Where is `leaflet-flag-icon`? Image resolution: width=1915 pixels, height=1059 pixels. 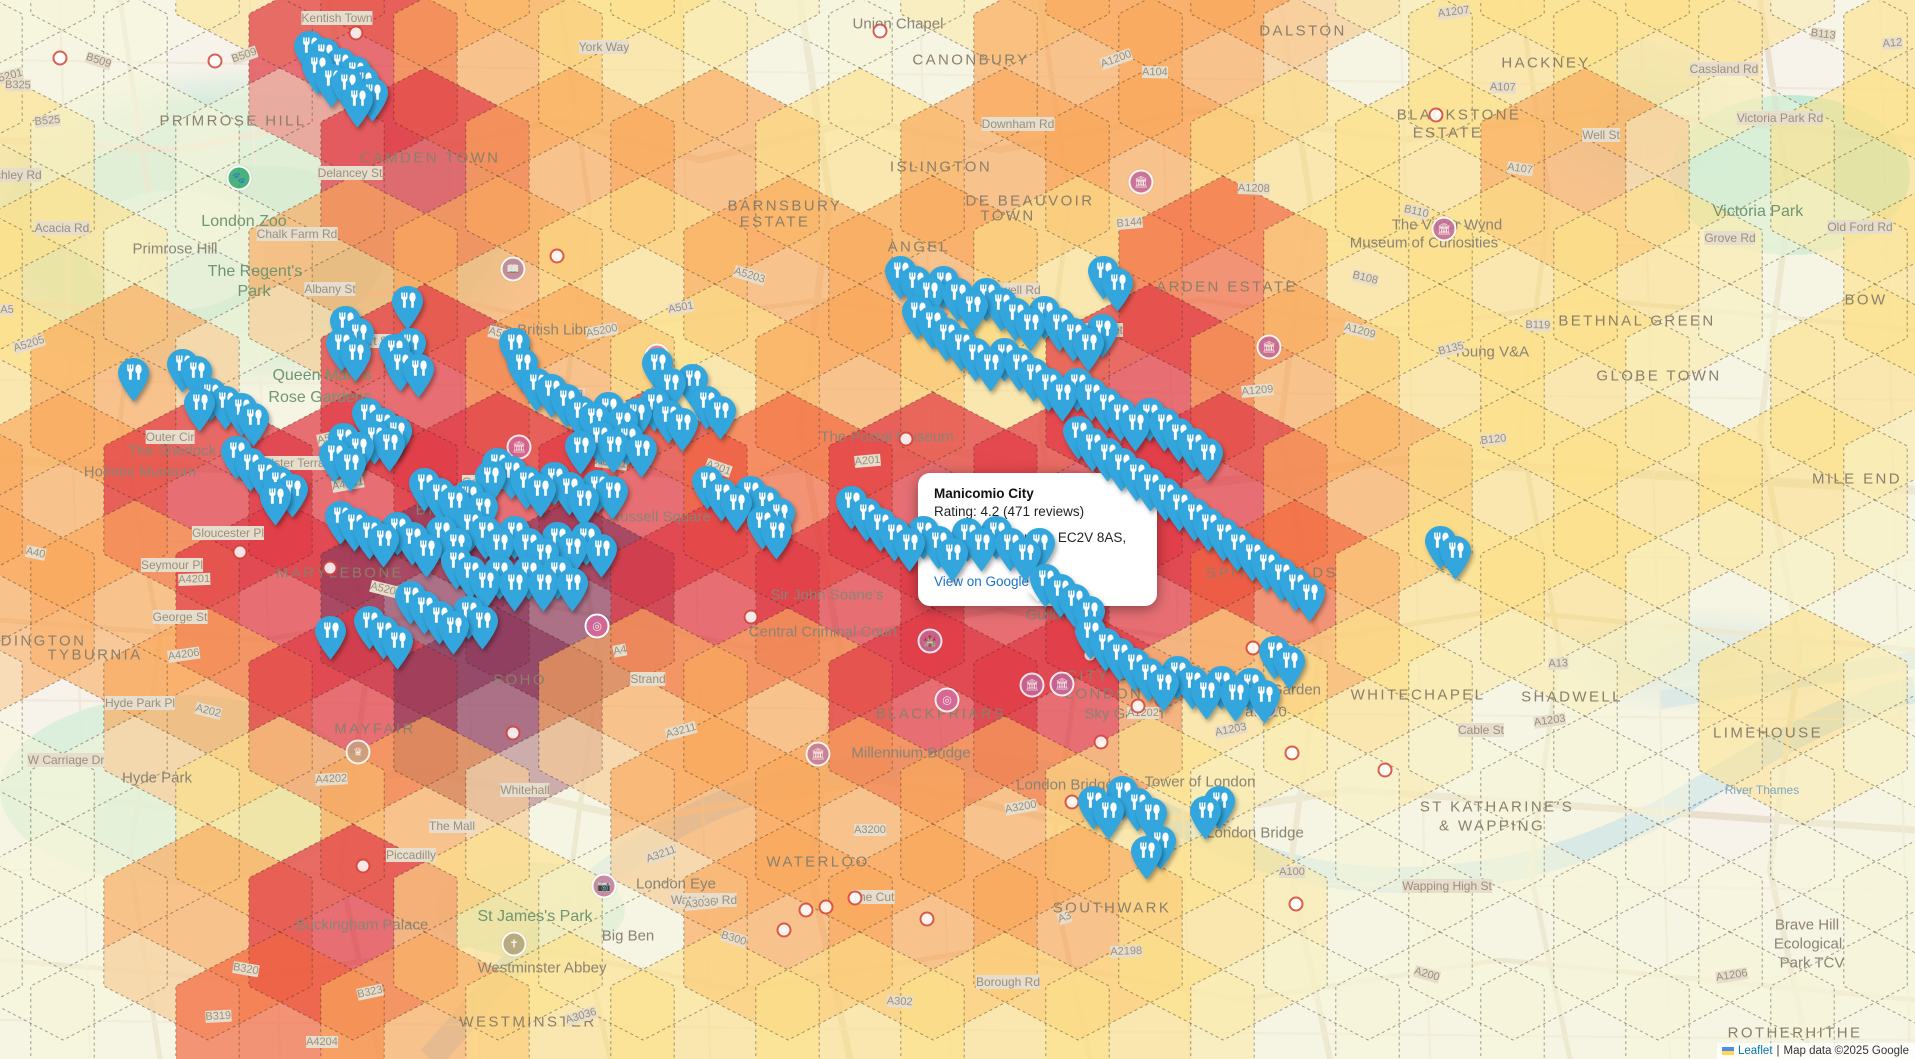 leaflet-flag-icon is located at coordinates (1727, 1051).